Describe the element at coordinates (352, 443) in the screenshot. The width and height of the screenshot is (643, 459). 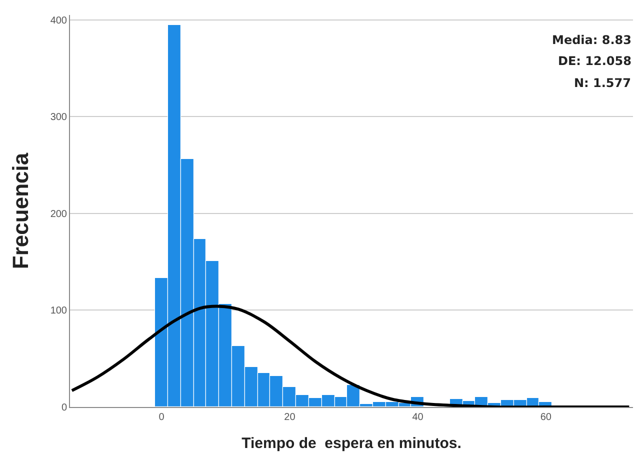
I see `x-axis-title: Tiempo de espera en minutos.` at that location.